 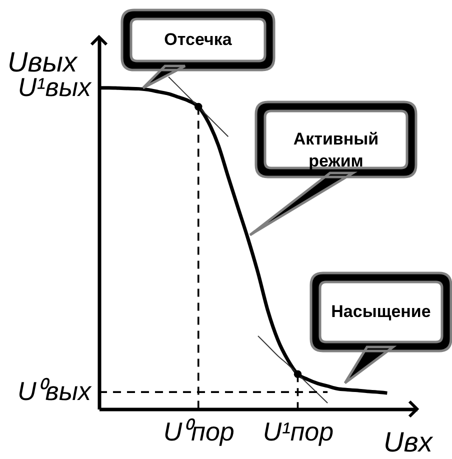 I want to click on x-tick-label: U¹пор, so click(x=298, y=431).